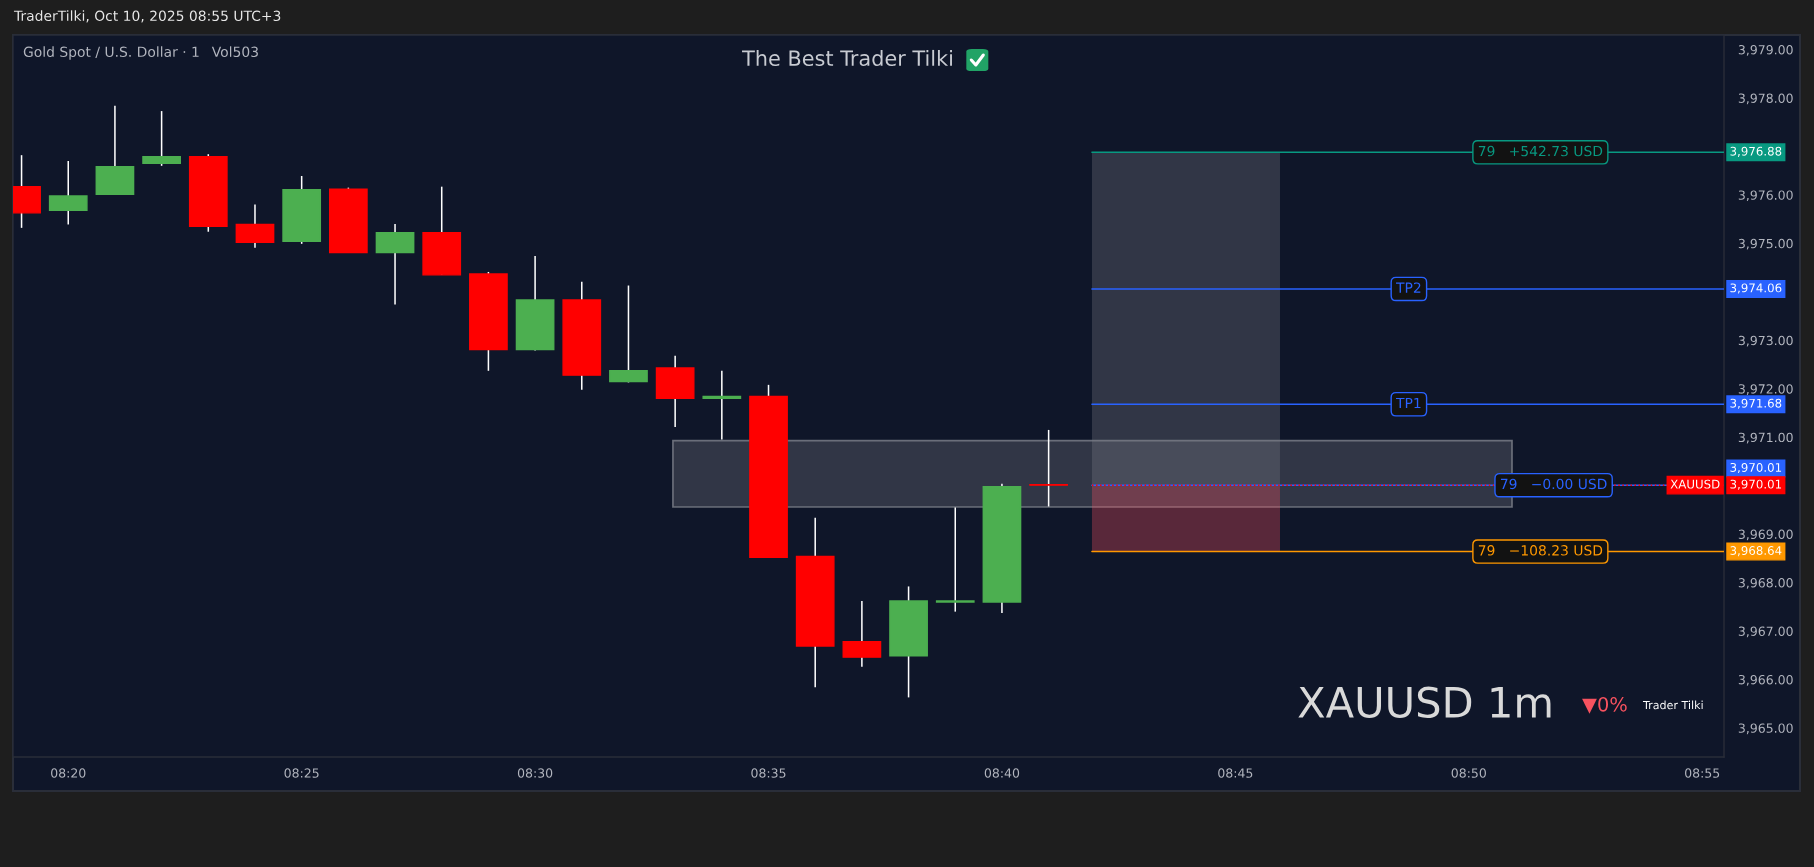 The image size is (1814, 867). Describe the element at coordinates (1756, 403) in the screenshot. I see `ref-line-label: 3,971.68` at that location.